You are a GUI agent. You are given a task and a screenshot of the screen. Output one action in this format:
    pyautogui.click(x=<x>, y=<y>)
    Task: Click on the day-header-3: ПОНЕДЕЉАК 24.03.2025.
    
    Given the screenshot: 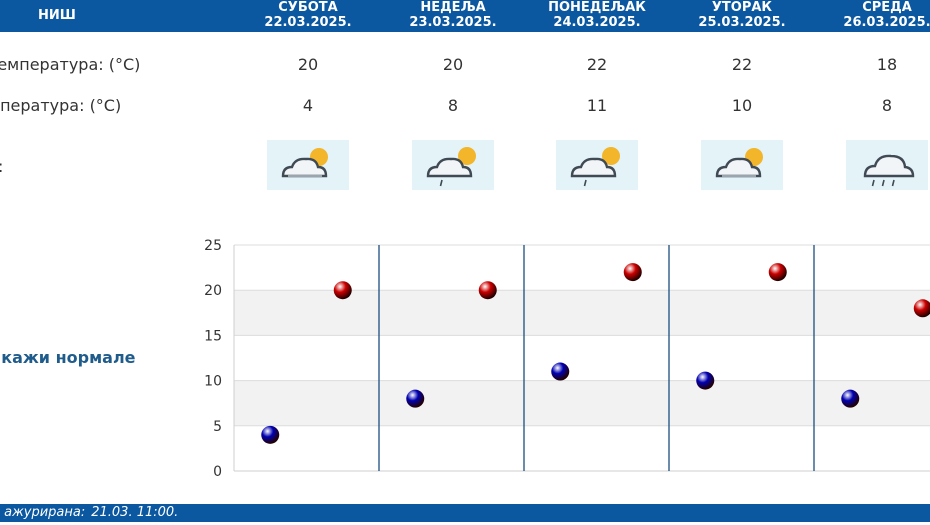 What is the action you would take?
    pyautogui.click(x=597, y=15)
    